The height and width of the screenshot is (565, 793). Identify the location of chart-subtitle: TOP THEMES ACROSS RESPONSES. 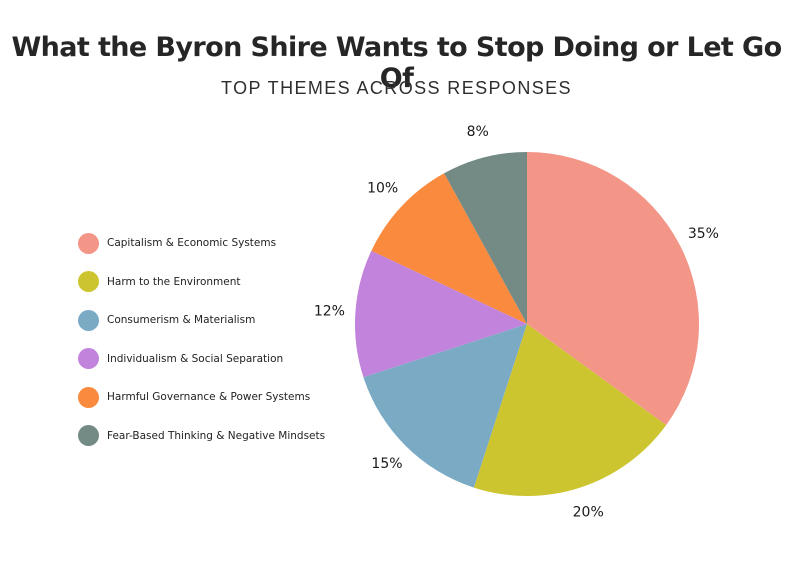
(396, 88).